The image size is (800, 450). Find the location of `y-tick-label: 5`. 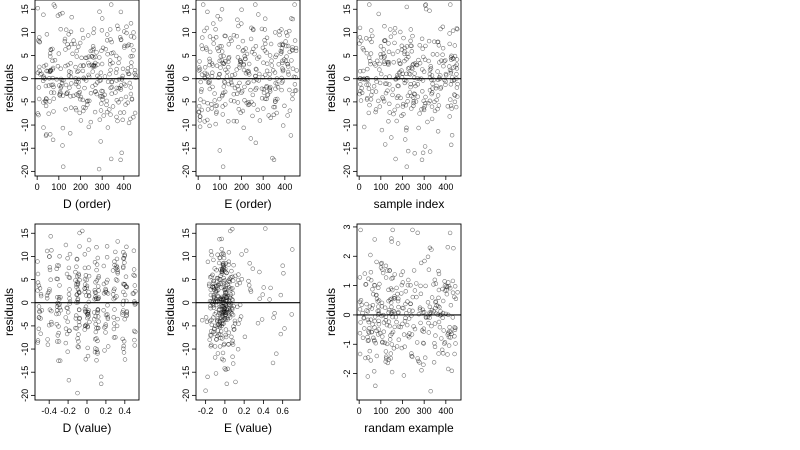

y-tick-label: 5 is located at coordinates (347, 55).